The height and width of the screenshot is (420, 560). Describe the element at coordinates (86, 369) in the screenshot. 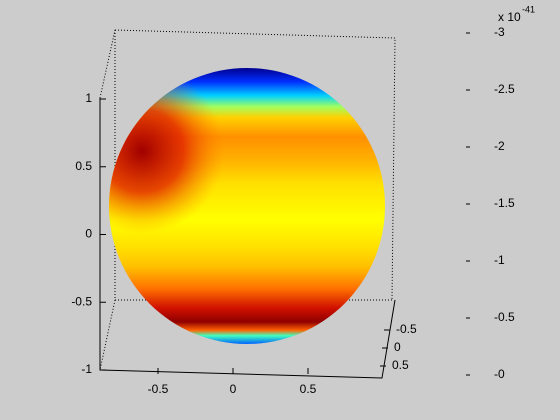

I see `z-tick-label: -1` at that location.